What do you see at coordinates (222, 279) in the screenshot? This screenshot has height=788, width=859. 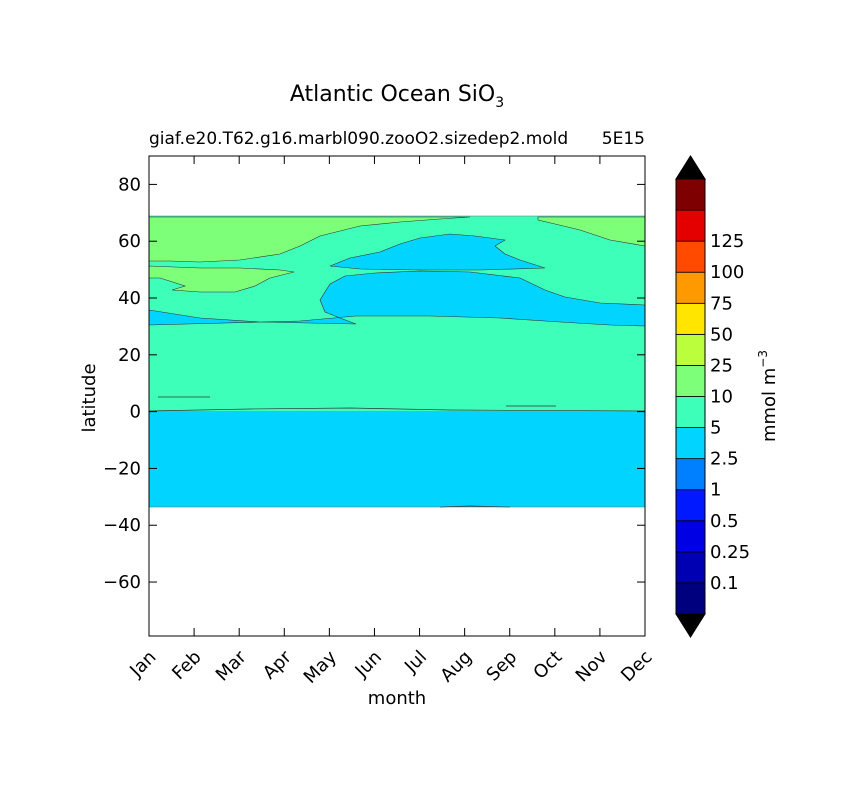 I see `region-high-lat-lobe` at bounding box center [222, 279].